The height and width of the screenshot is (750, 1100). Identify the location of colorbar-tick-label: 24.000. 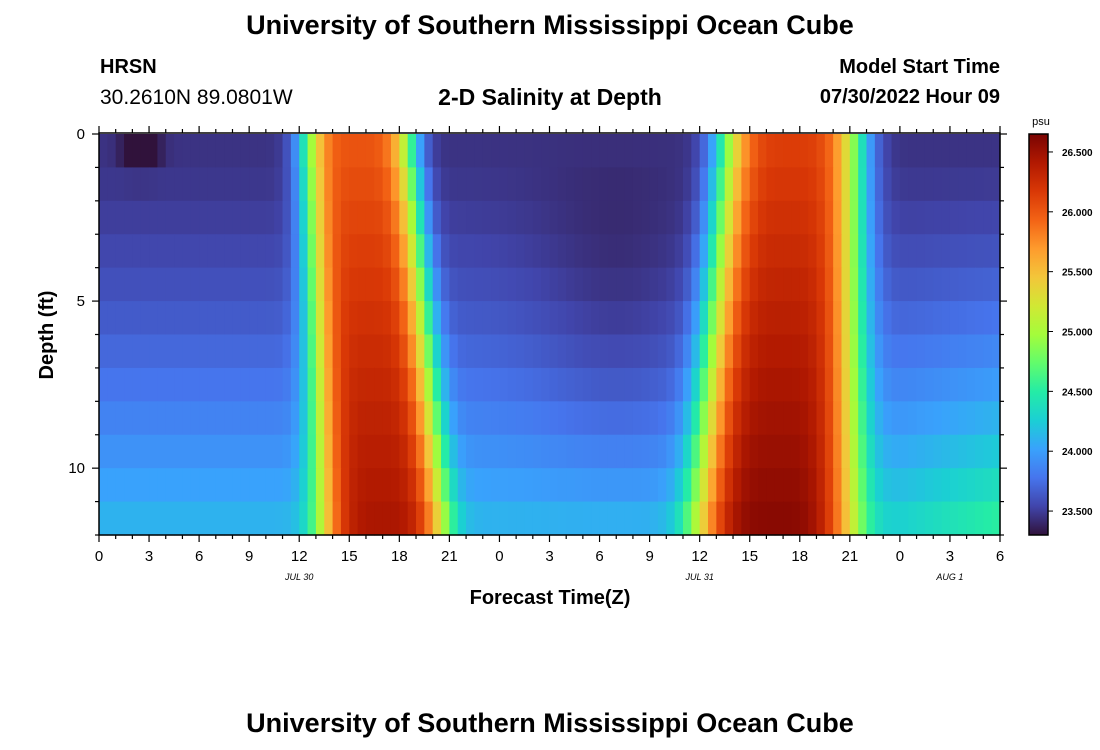
(1077, 452).